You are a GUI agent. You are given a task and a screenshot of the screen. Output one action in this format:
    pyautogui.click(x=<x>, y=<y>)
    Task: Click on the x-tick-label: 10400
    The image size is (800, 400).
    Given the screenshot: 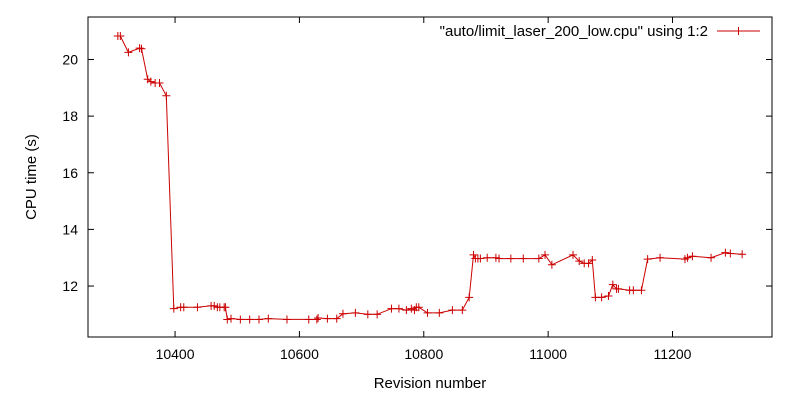 What is the action you would take?
    pyautogui.click(x=175, y=354)
    